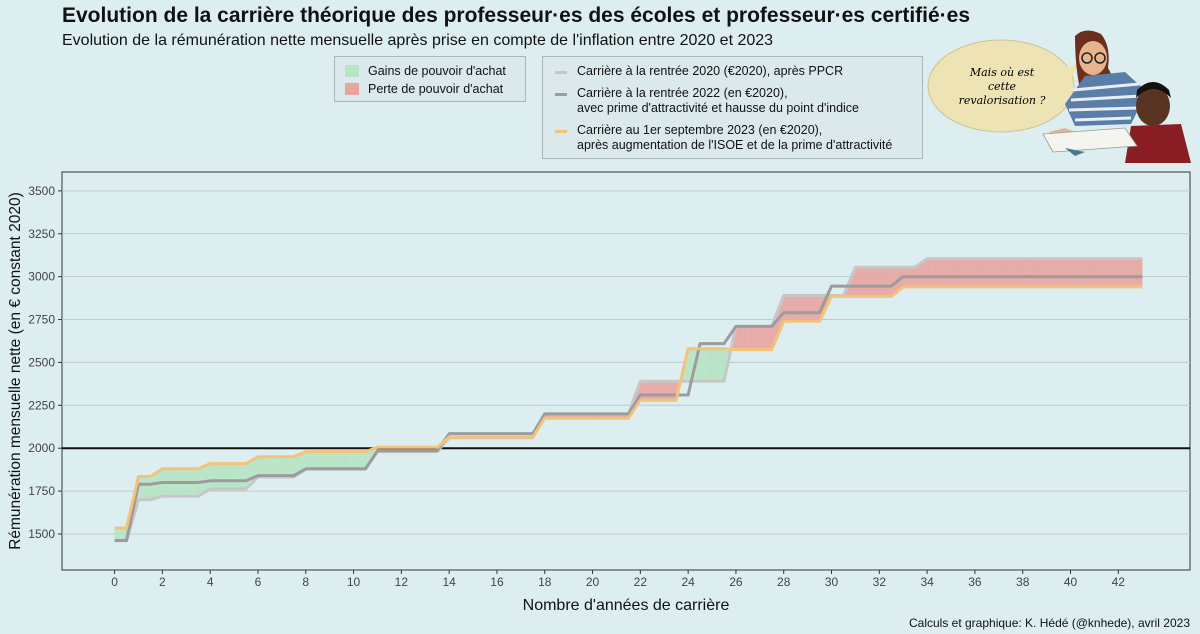  I want to click on x-tick-label: 30, so click(832, 582).